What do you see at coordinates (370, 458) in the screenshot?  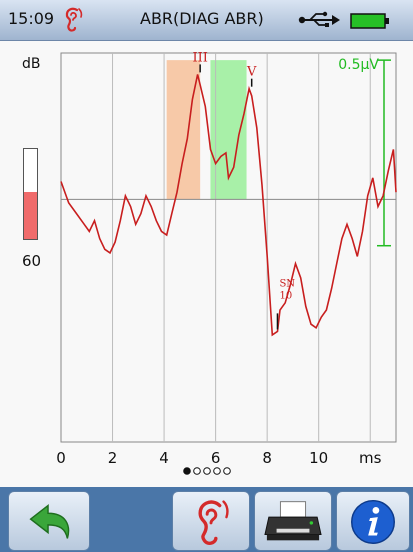 I see `x-axis-unit: ms` at bounding box center [370, 458].